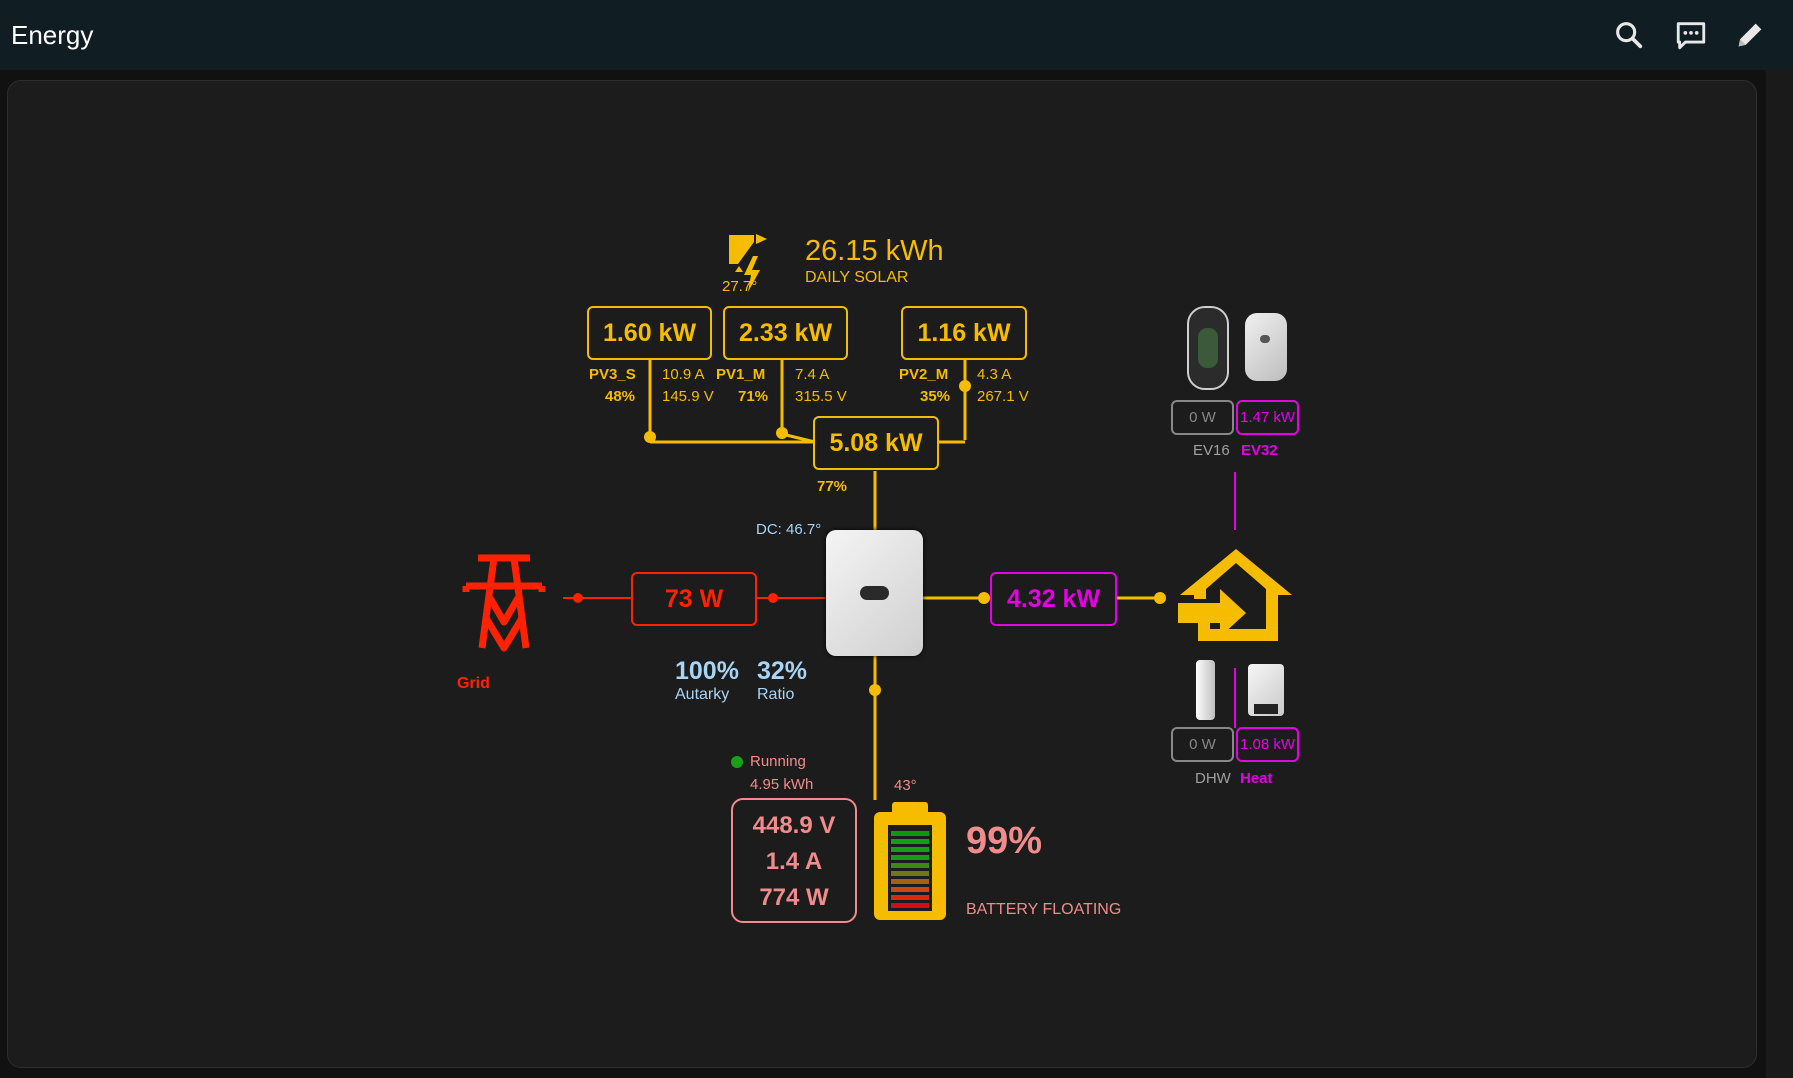  What do you see at coordinates (812, 374) in the screenshot?
I see `pv1-current: 7.4 A` at bounding box center [812, 374].